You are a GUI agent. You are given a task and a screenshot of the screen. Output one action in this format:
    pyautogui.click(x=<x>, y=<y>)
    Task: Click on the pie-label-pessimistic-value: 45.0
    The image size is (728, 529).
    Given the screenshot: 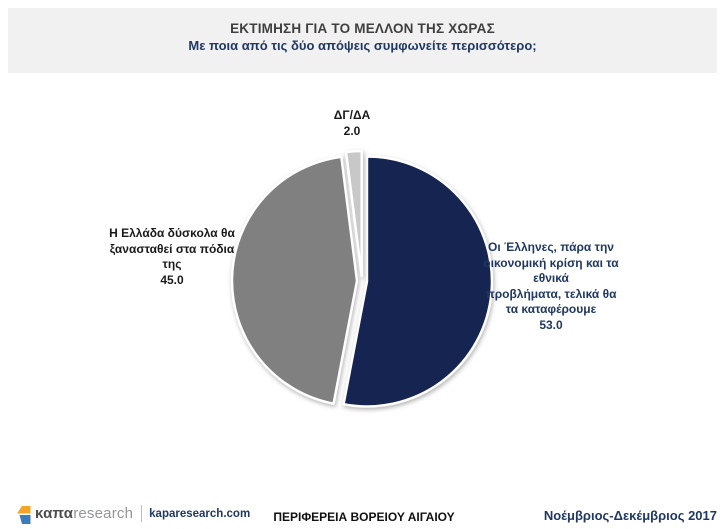 What is the action you would take?
    pyautogui.click(x=172, y=279)
    